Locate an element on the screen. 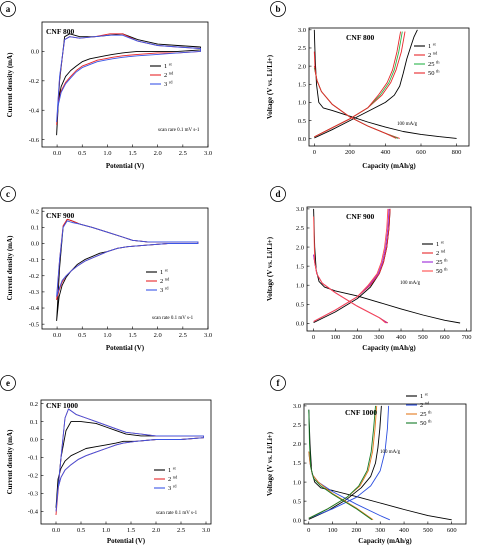 This screenshot has height=550, width=487. series-line-2nd is located at coordinates (127, 259).